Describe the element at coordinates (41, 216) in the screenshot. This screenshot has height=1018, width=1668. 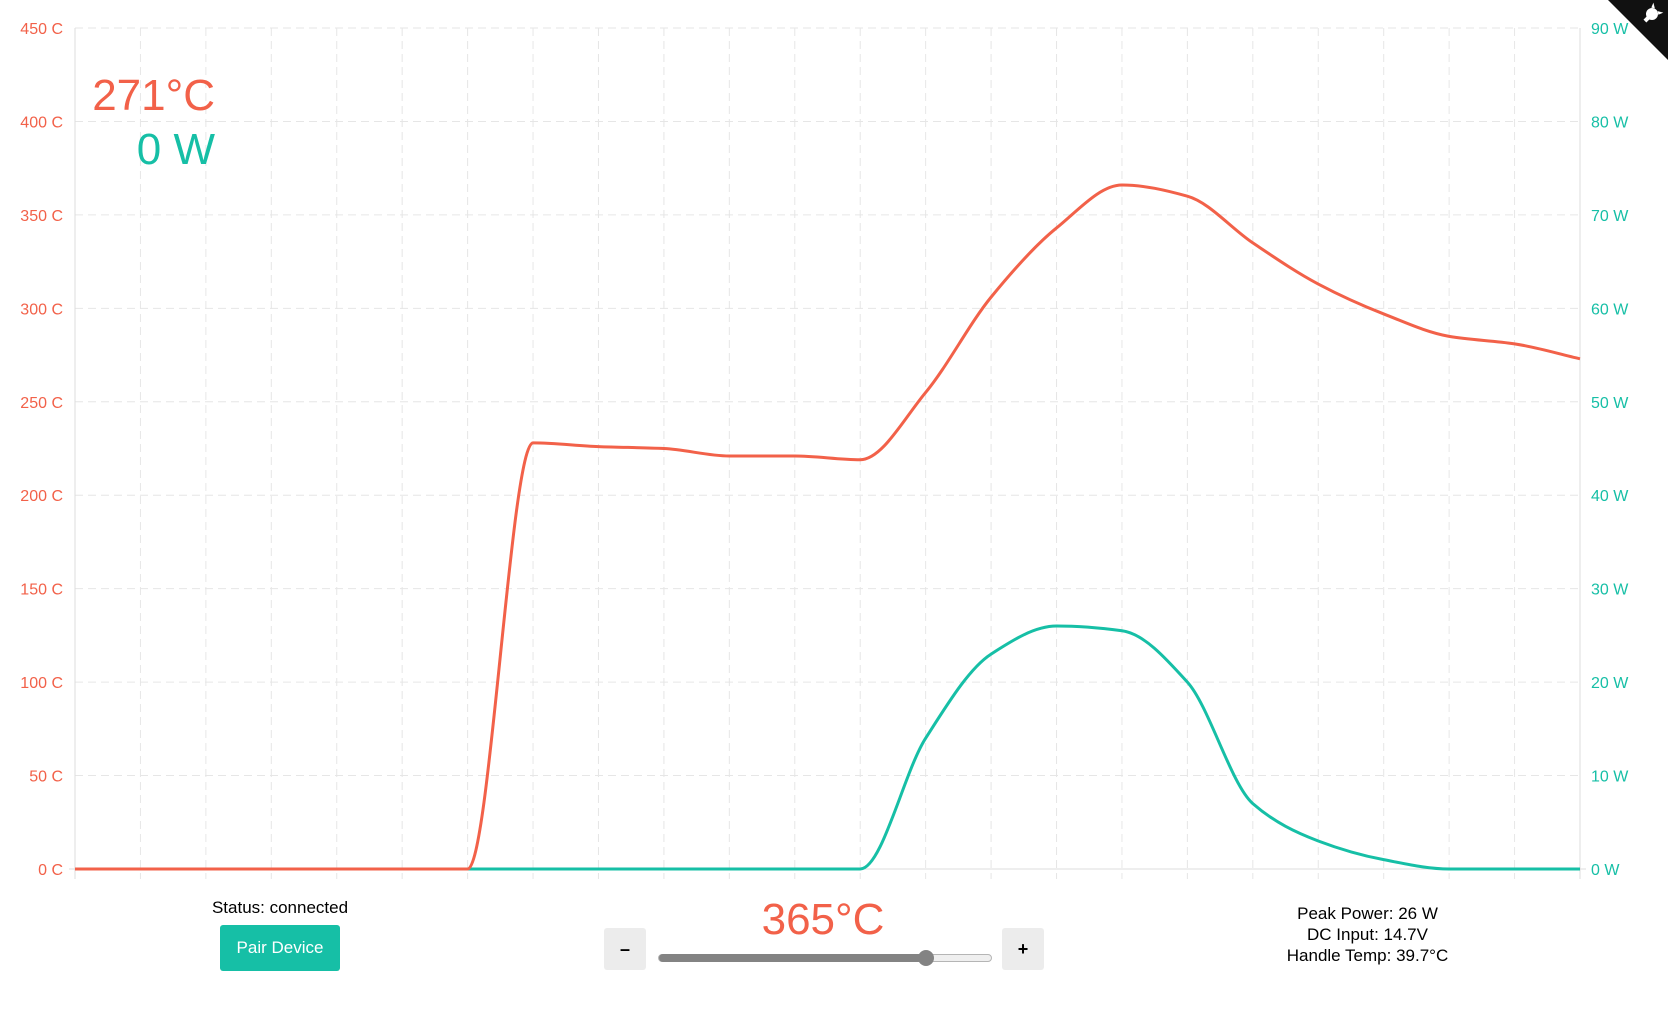
I see `left-tick-label: 350 C` at that location.